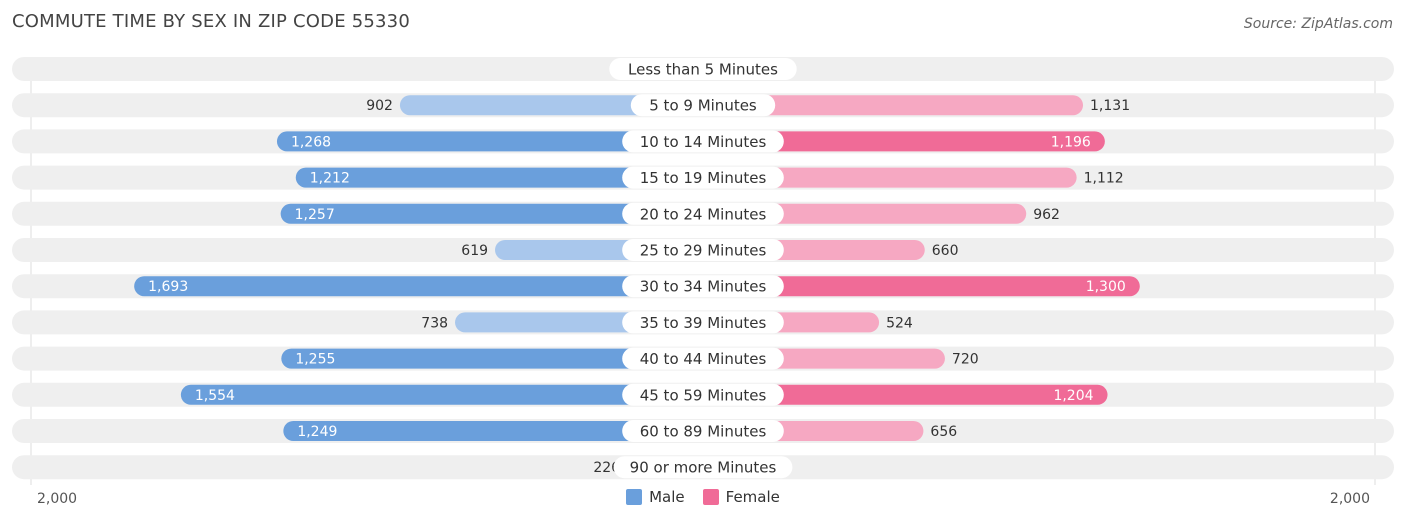 The width and height of the screenshot is (1406, 523). What do you see at coordinates (330, 179) in the screenshot?
I see `value-label-male: 1,212` at bounding box center [330, 179].